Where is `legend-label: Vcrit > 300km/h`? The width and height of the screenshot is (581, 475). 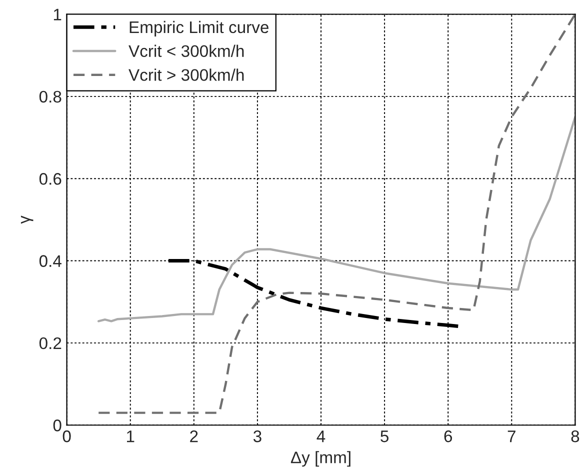
legend-label: Vcrit > 300km/h is located at coordinates (186, 74).